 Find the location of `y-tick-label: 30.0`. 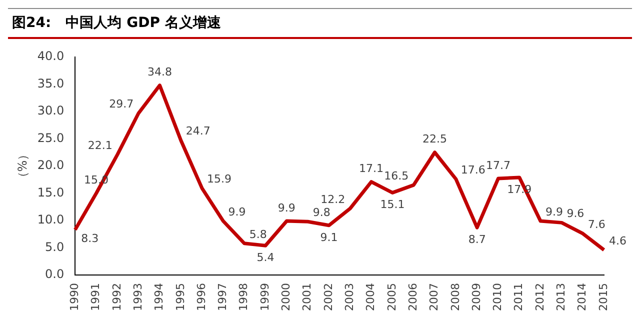

y-tick-label: 30.0 is located at coordinates (50, 111).